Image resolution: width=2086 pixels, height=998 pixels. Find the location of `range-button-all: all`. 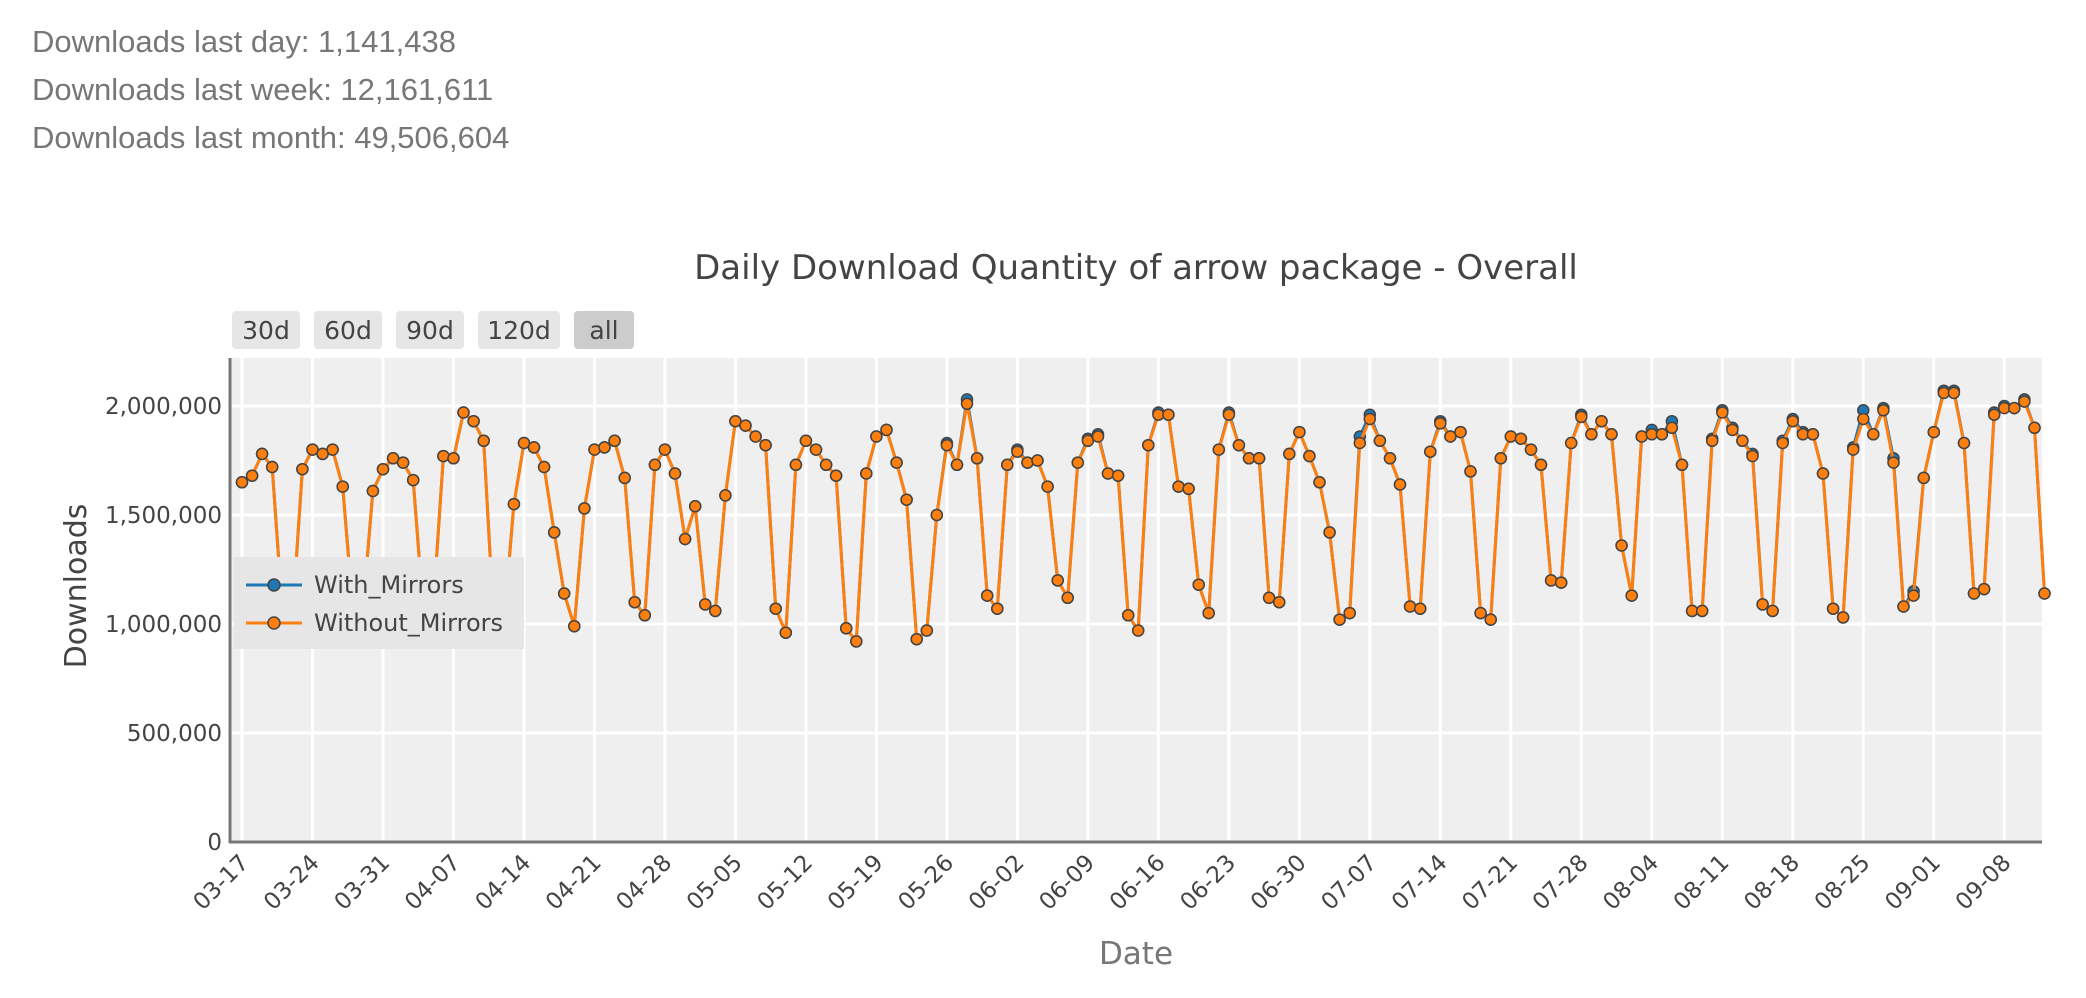

range-button-all: all is located at coordinates (604, 330).